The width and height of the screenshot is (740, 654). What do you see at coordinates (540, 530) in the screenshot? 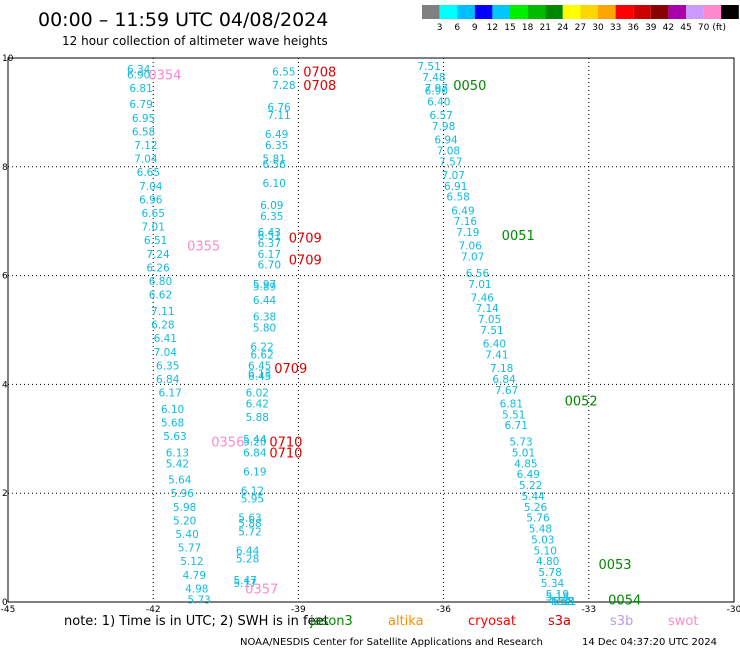
I see `data-point-label: 5.48` at bounding box center [540, 530].